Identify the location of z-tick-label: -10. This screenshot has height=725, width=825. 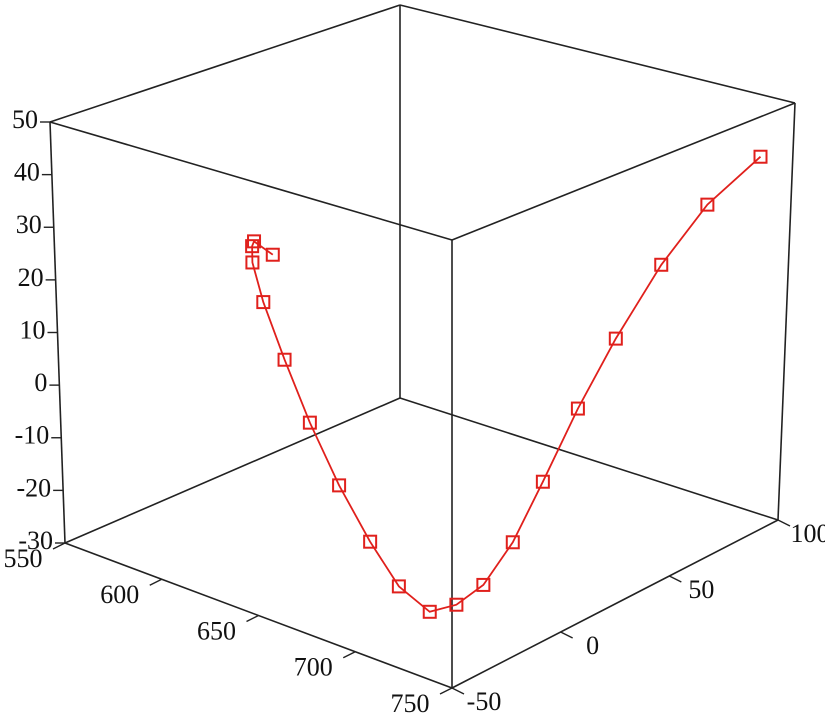
(32, 435).